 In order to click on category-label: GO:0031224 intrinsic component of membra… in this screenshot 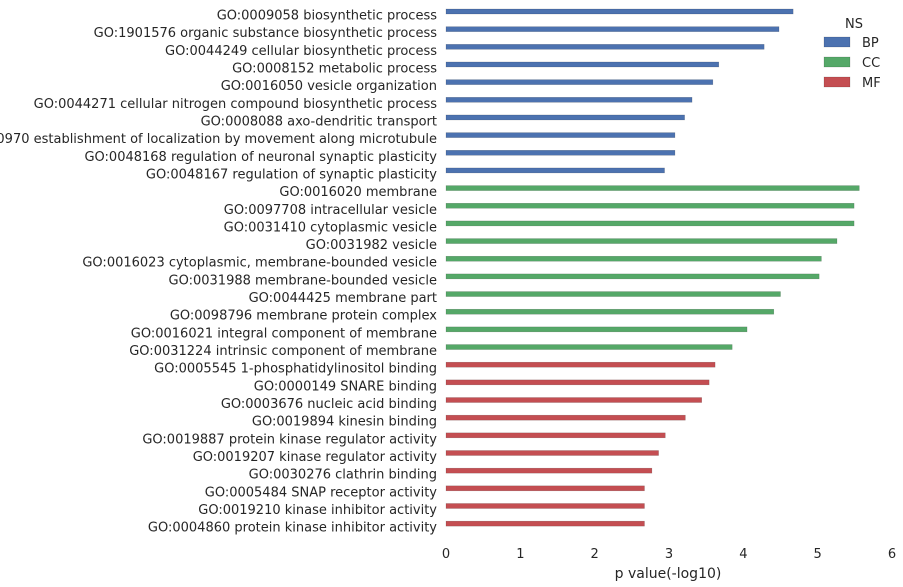, I will do `click(283, 351)`.